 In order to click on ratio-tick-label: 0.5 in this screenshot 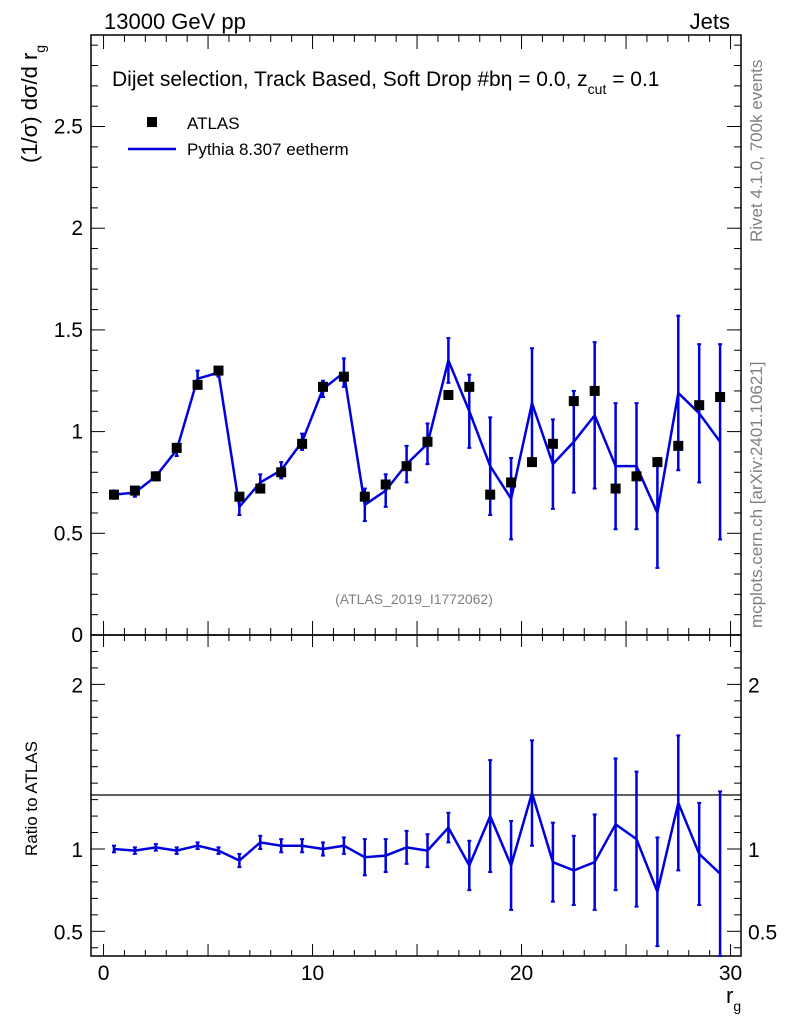, I will do `click(68, 932)`.